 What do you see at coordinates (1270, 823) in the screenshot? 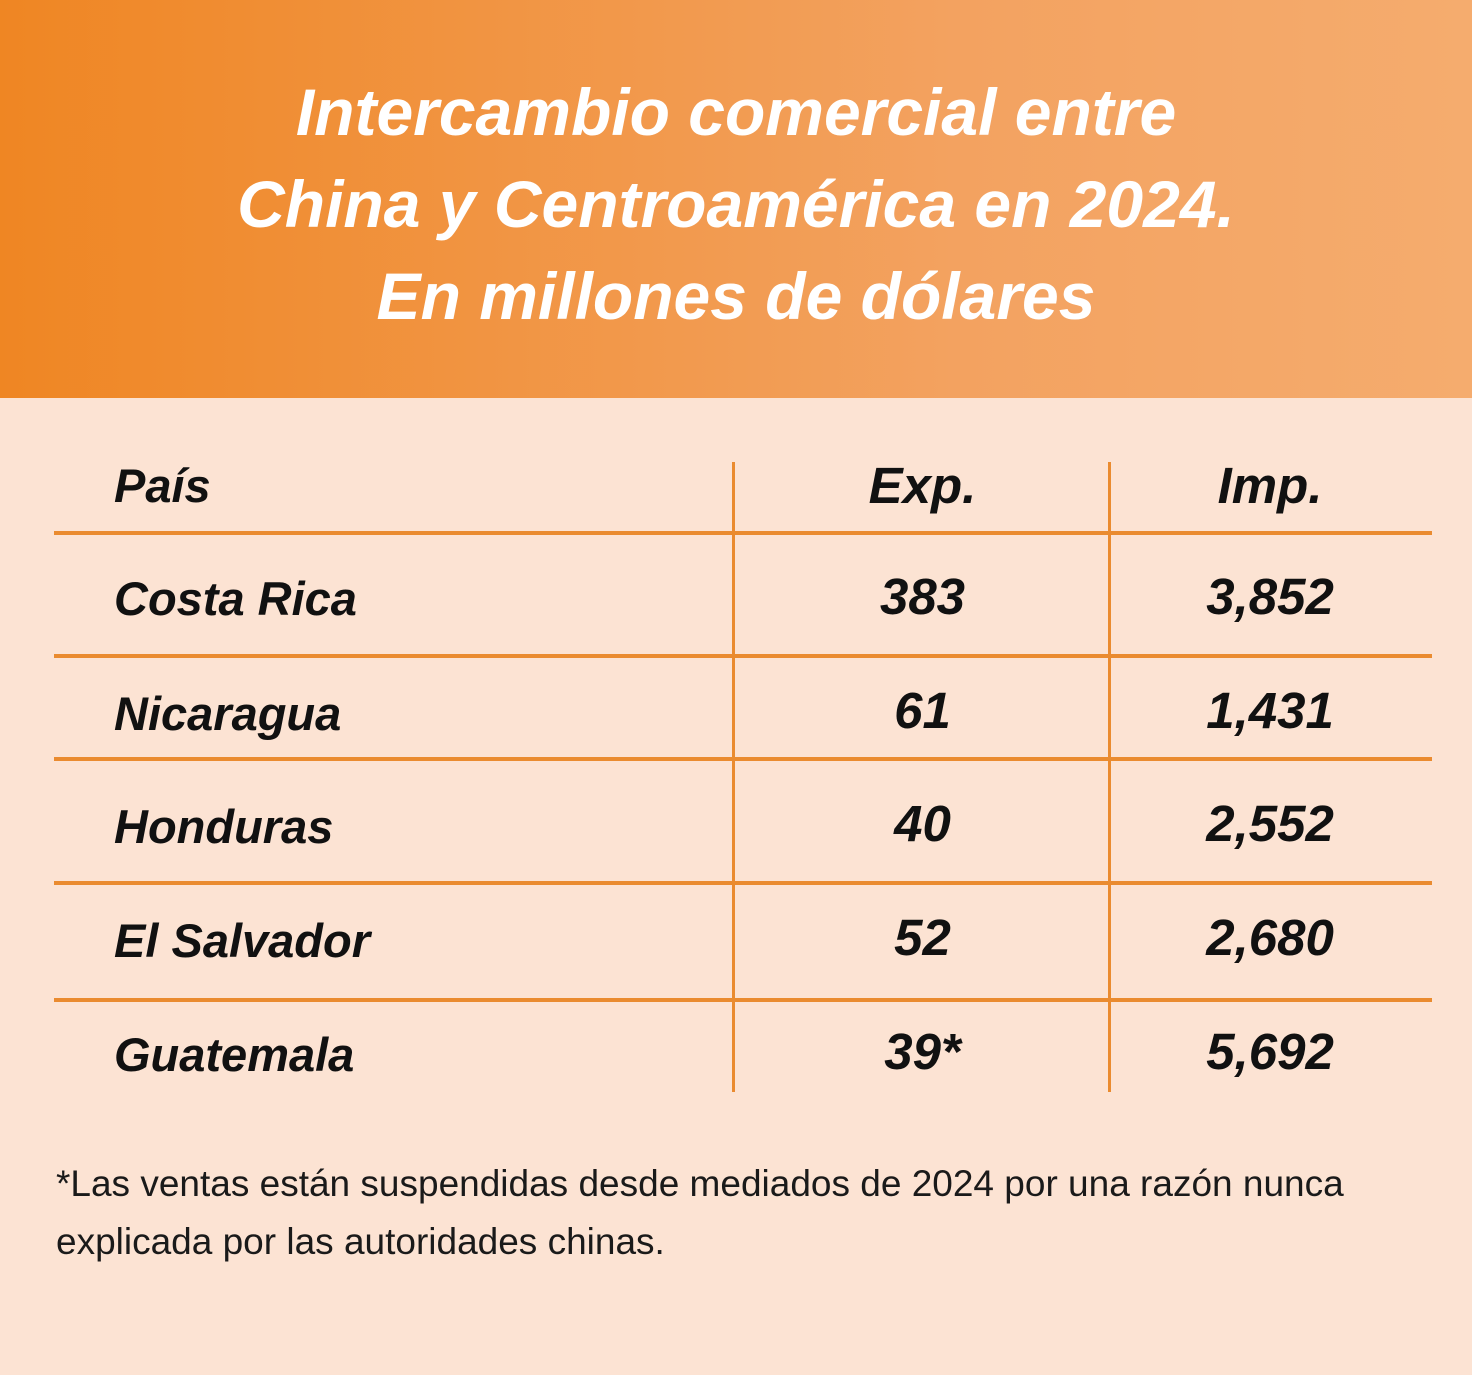
I see `row-honduras-imp: 2,552` at bounding box center [1270, 823].